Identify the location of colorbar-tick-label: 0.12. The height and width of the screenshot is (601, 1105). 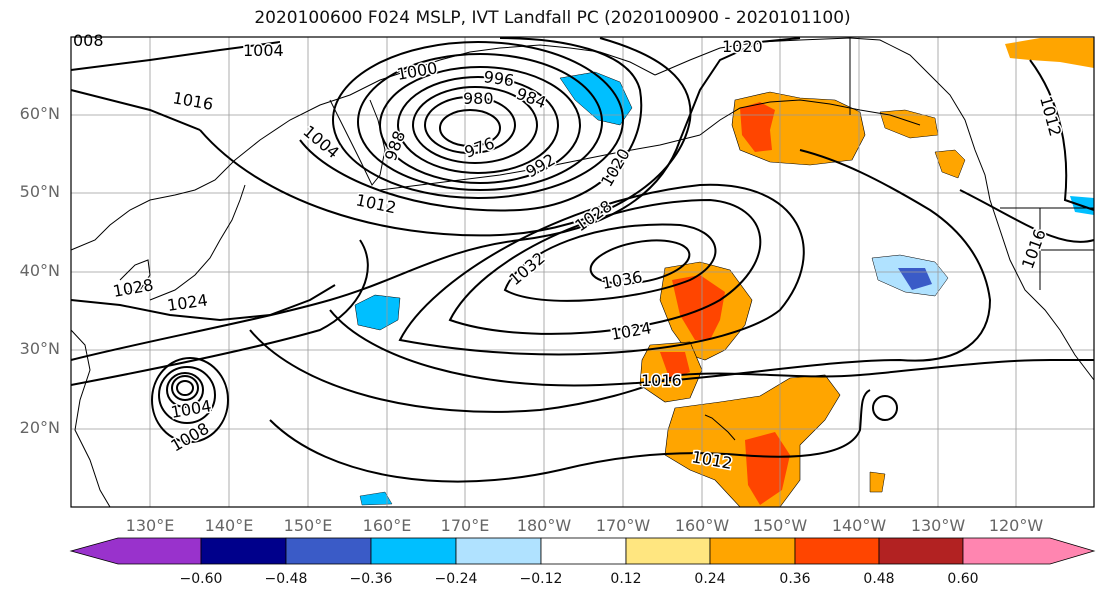
(626, 579).